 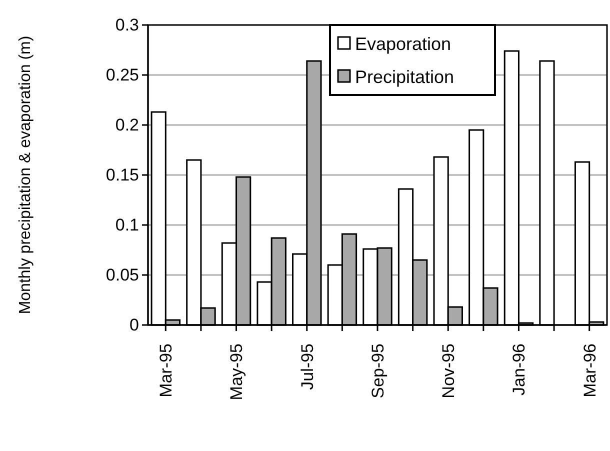 What do you see at coordinates (122, 174) in the screenshot?
I see `y-tick-label: 0.15` at bounding box center [122, 174].